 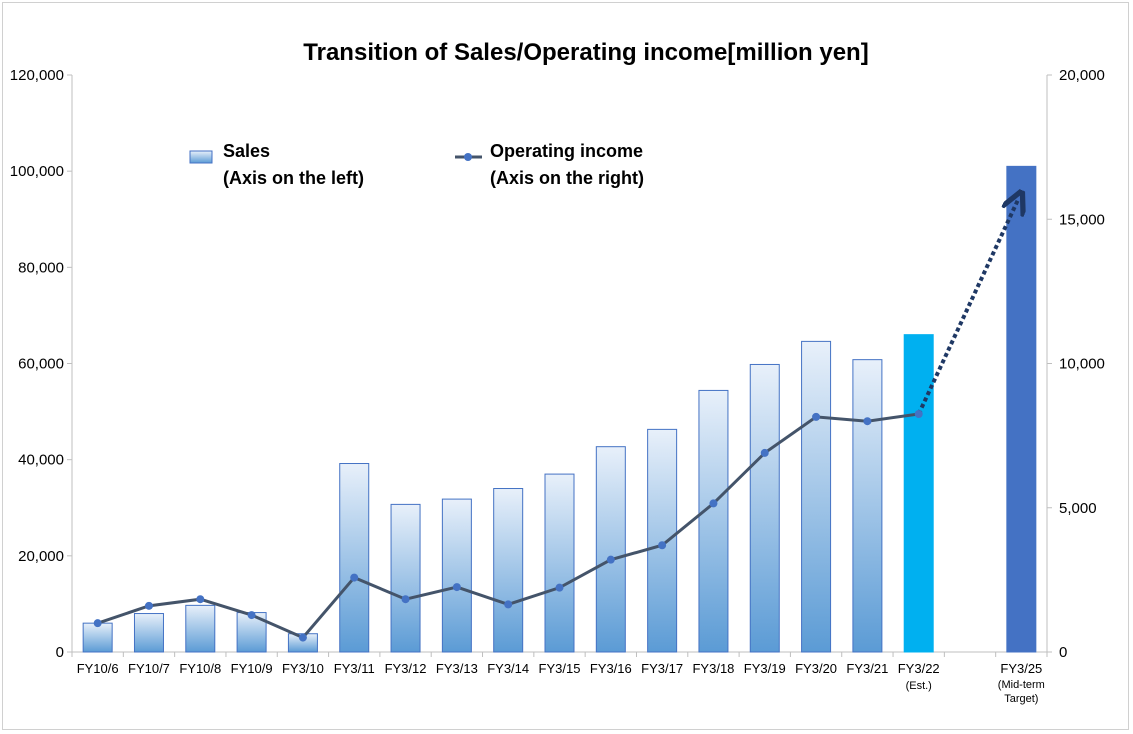 I want to click on legend-sales-label: Sales, so click(x=246, y=151).